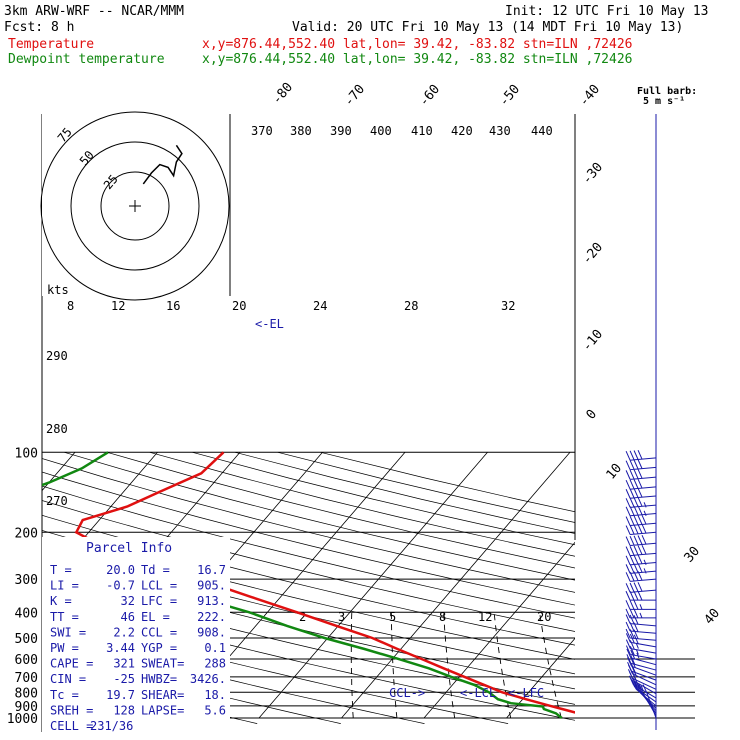 This screenshot has width=740, height=740. I want to click on parcel-value: 20.0, so click(120, 570).